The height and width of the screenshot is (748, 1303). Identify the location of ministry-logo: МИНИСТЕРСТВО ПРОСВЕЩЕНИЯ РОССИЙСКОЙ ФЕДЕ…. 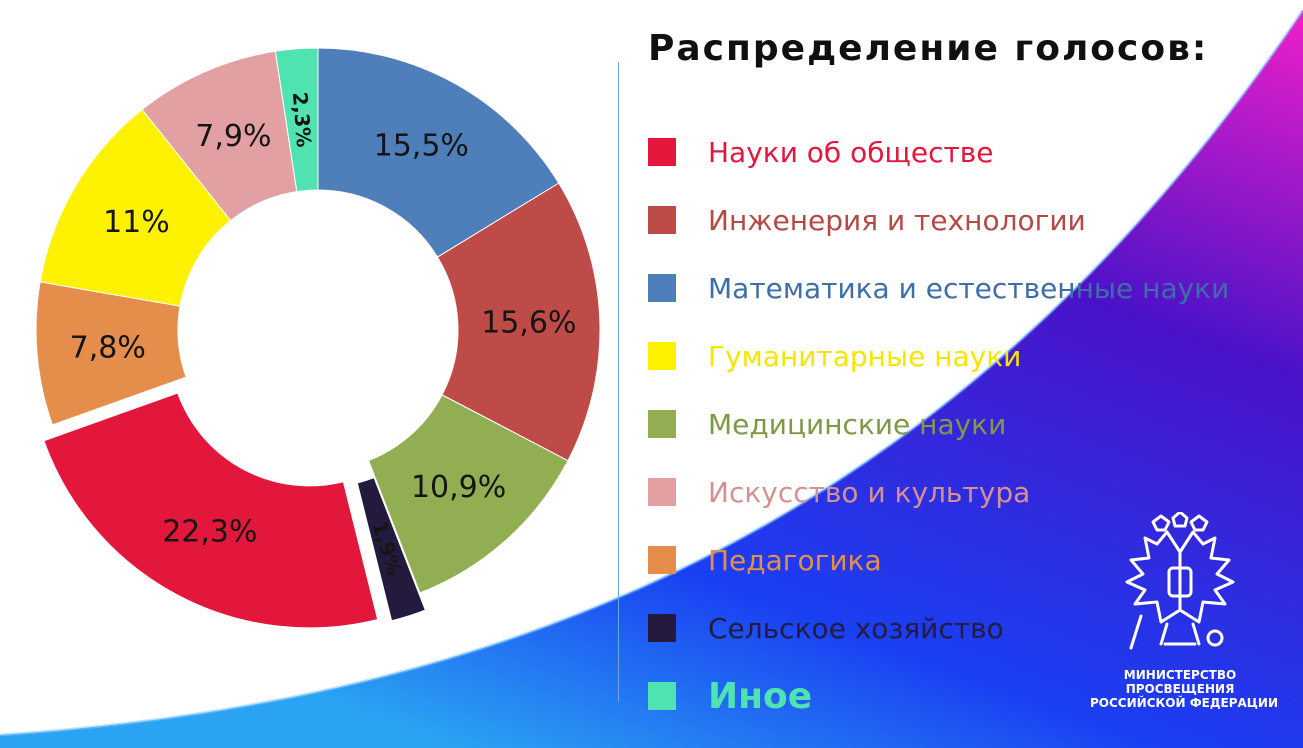
(1184, 622).